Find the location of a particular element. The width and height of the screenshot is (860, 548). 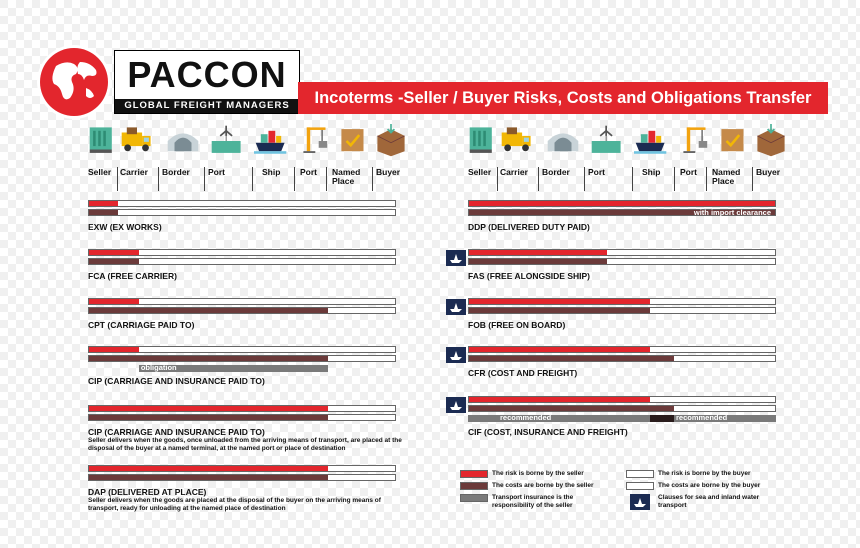

brand-name: PACCON is located at coordinates (207, 74).